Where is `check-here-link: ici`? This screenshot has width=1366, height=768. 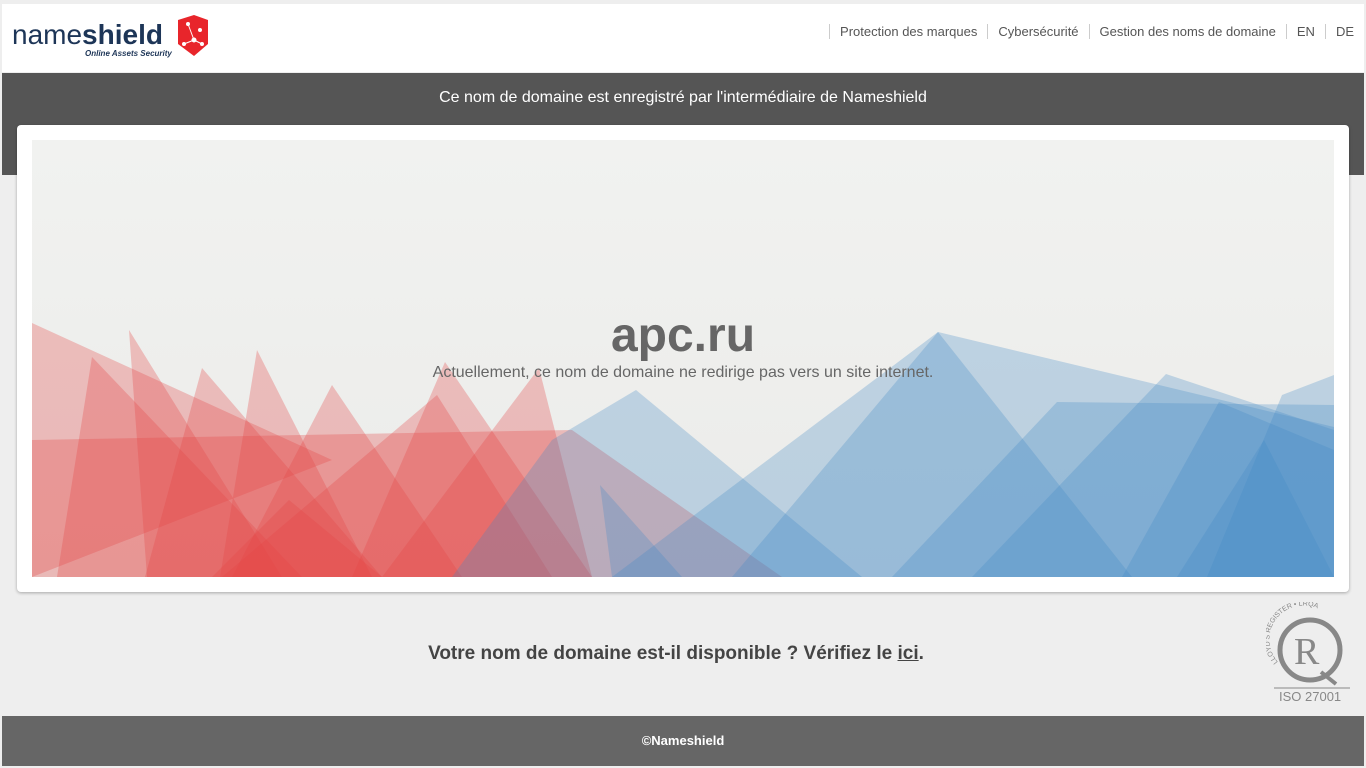
check-here-link: ici is located at coordinates (908, 653).